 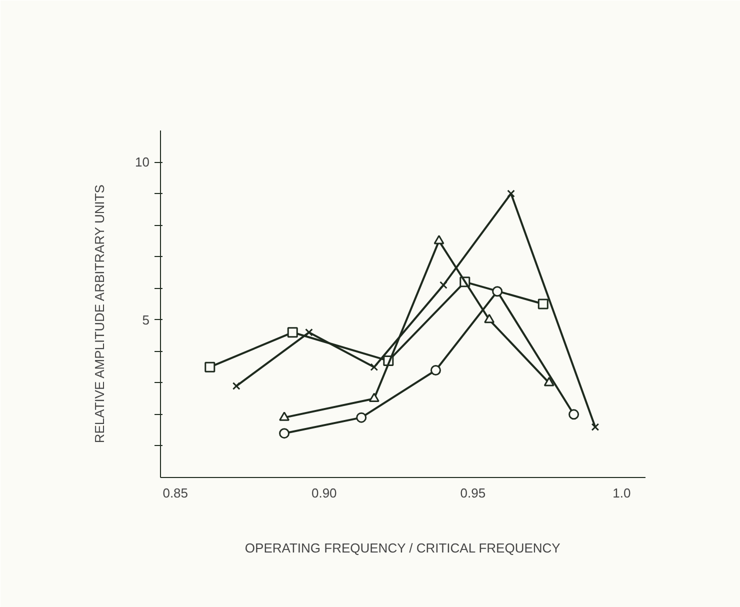 I want to click on y-tick-label: 5, so click(x=146, y=320).